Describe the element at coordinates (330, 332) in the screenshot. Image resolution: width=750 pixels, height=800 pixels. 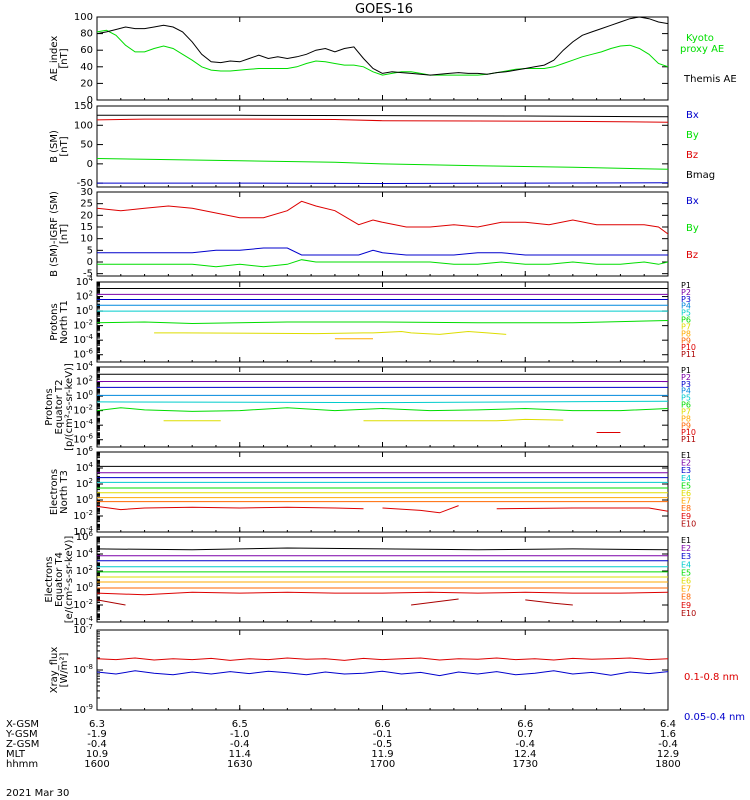
I see `series-line-p7` at that location.